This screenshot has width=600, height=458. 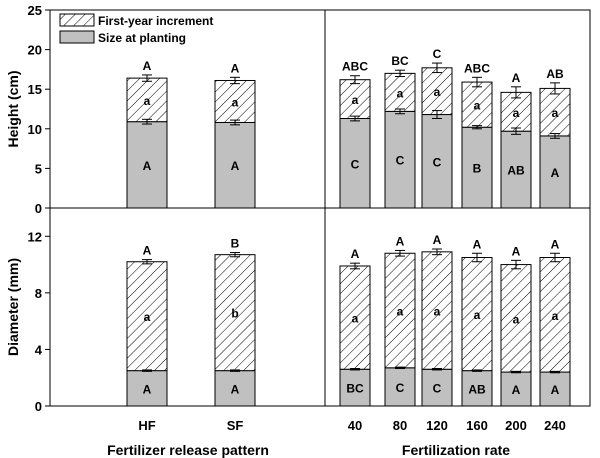 What do you see at coordinates (136, 29) in the screenshot?
I see `legend: First-year increment Size at planting` at bounding box center [136, 29].